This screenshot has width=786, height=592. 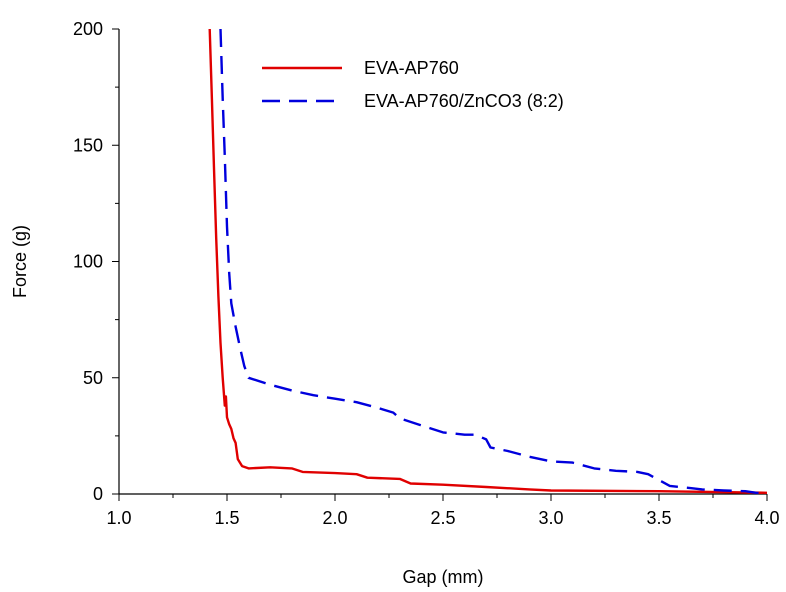 What do you see at coordinates (443, 577) in the screenshot?
I see `x-axis-title: Gap (mm)` at bounding box center [443, 577].